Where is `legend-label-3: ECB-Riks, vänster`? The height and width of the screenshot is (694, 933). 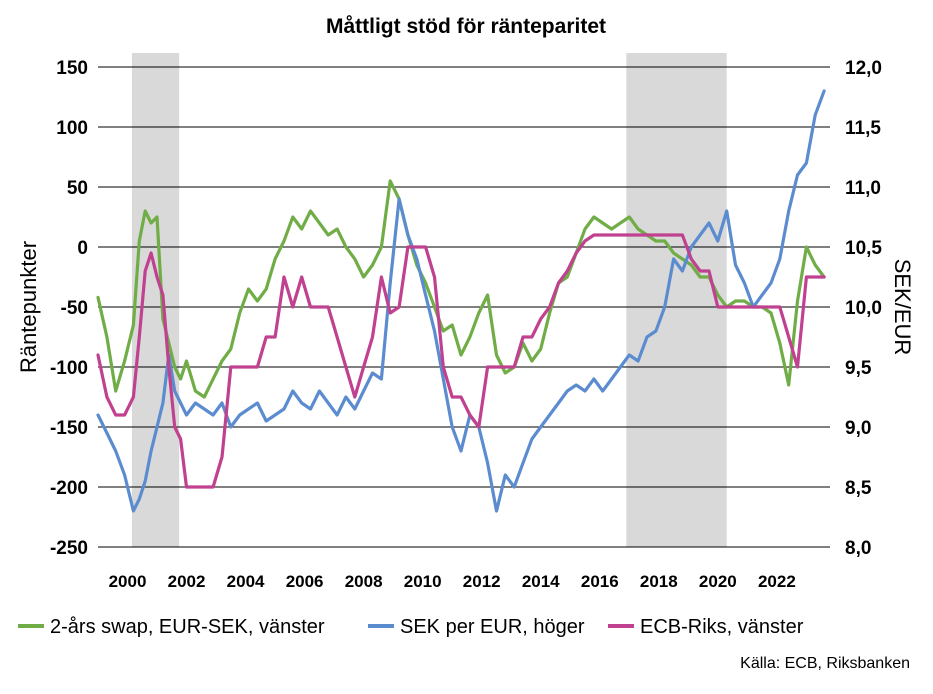
legend-label-3: ECB-Riks, vänster is located at coordinates (722, 627).